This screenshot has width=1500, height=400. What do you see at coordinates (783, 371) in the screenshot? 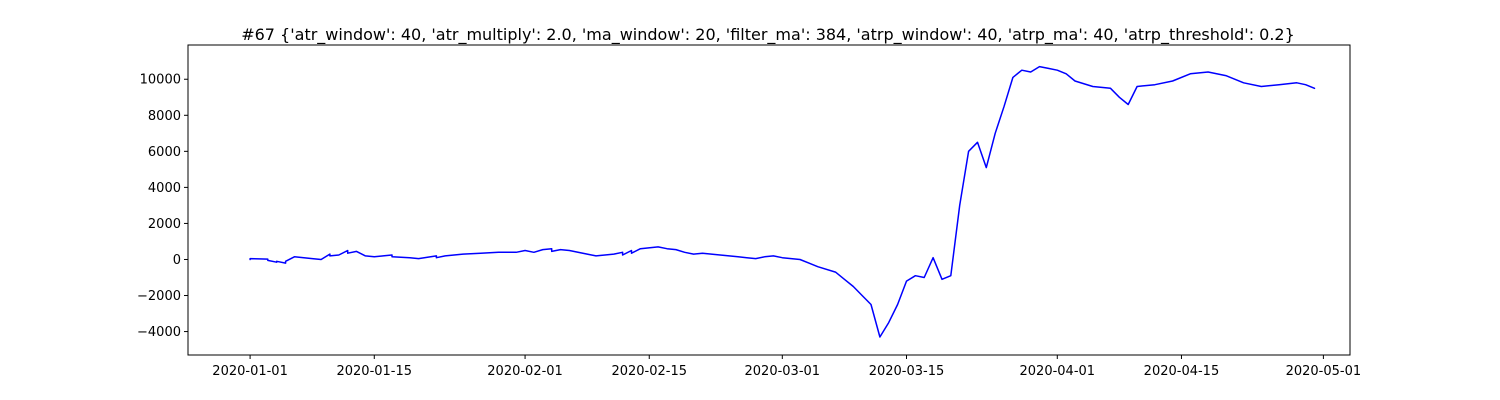
I see `x-tick-label: 2020-03-01` at bounding box center [783, 371].